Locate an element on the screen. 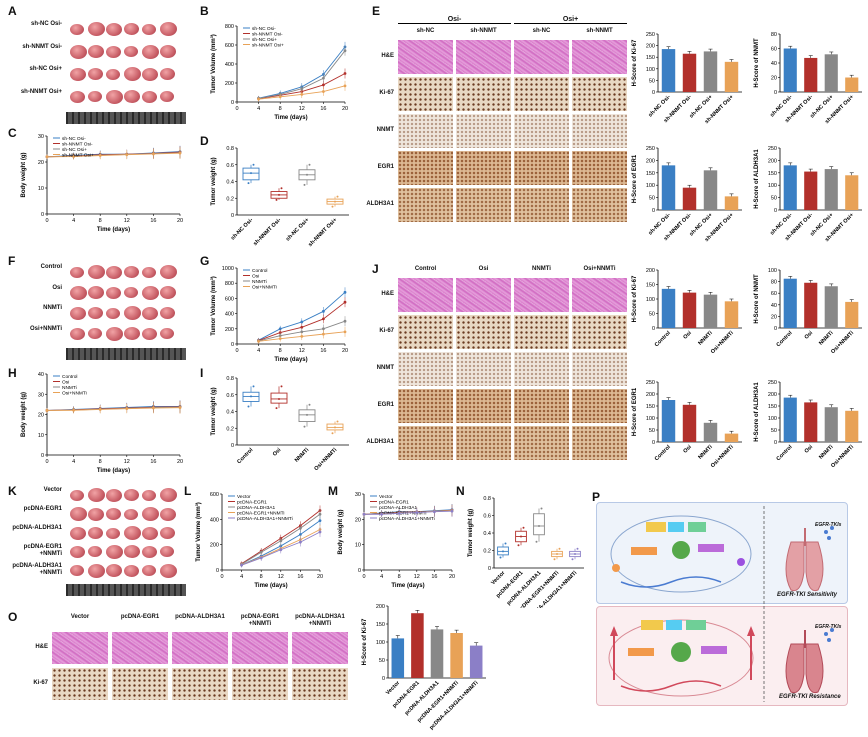 Image resolution: width=868 pixels, height=737 pixels. row-label: Vector is located at coordinates (52, 490).